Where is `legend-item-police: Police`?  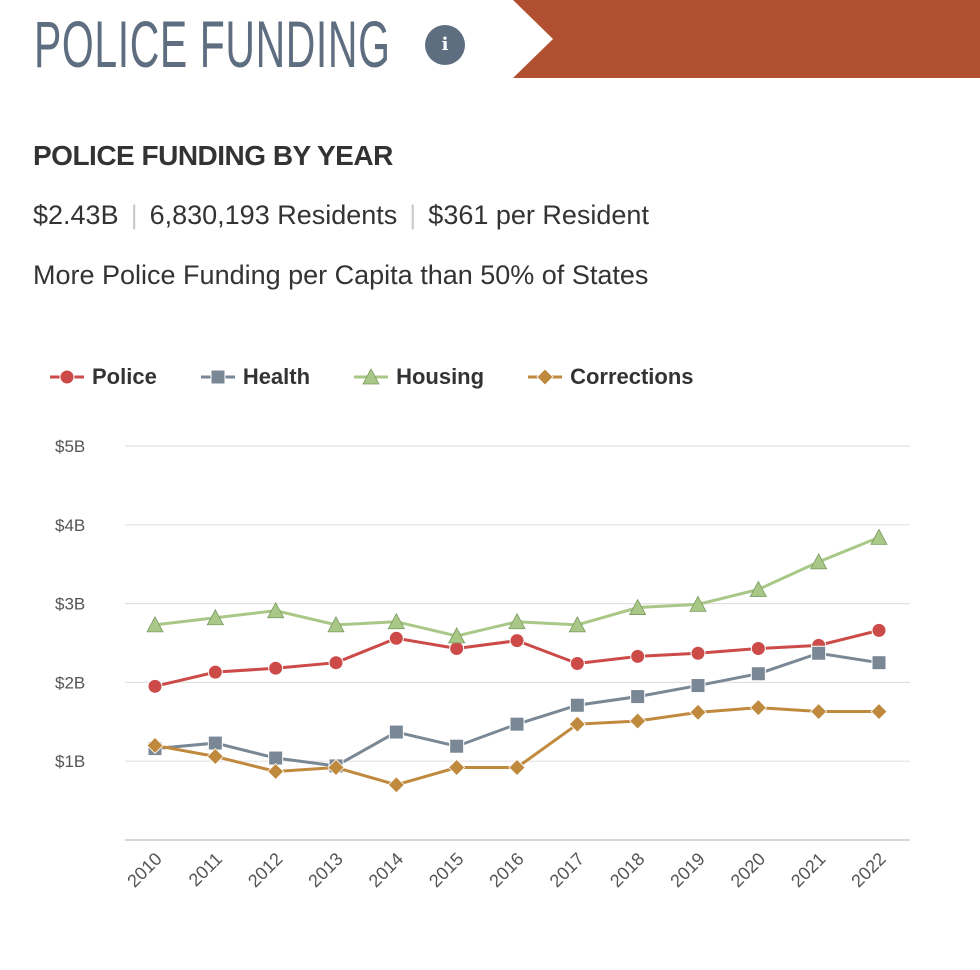
legend-item-police: Police is located at coordinates (103, 377).